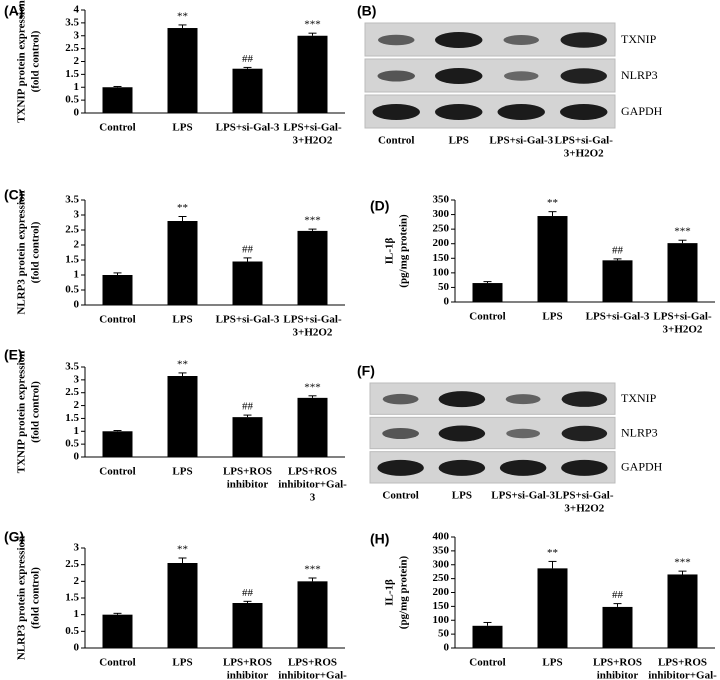 The width and height of the screenshot is (720, 680). I want to click on x-tick-label: LPS+si-Gal-, so click(312, 320).